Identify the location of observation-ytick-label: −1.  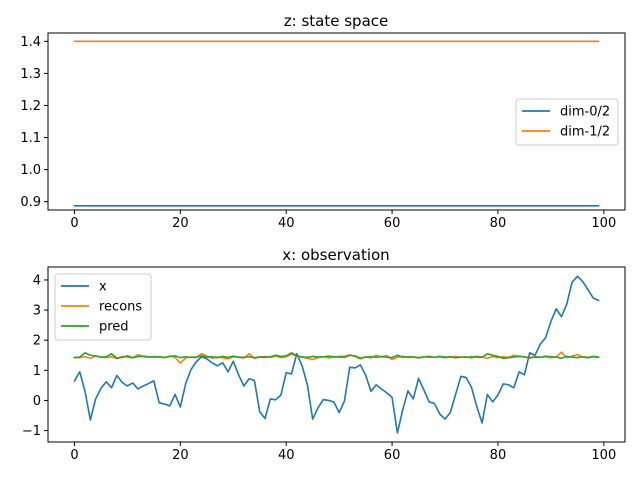
(31, 431).